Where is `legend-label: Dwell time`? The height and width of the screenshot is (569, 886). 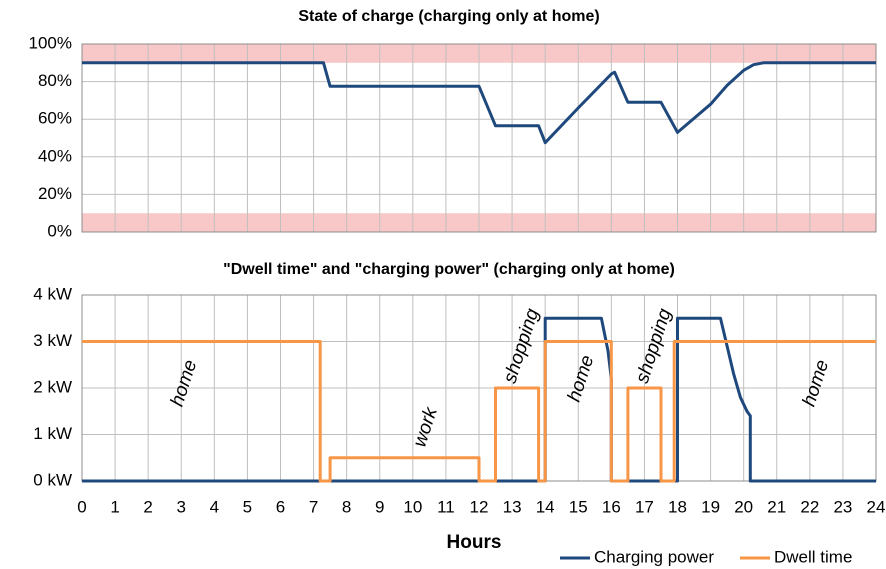
legend-label: Dwell time is located at coordinates (813, 556).